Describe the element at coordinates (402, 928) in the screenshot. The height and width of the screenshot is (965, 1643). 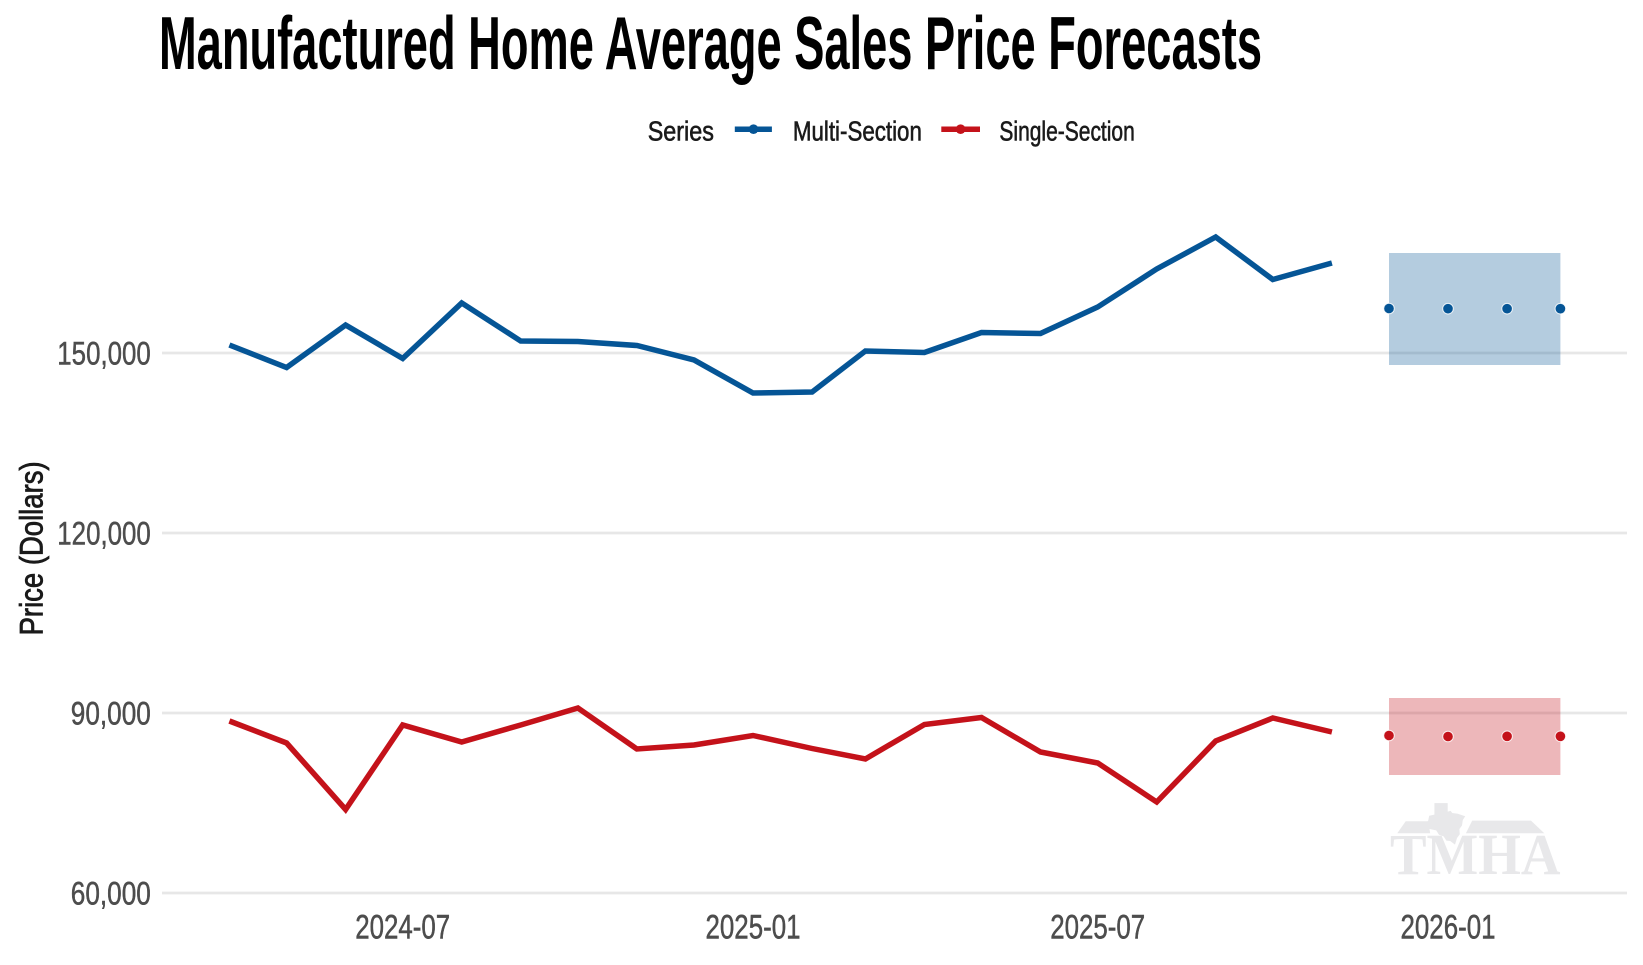
I see `svg-text: 2024-07` at that location.